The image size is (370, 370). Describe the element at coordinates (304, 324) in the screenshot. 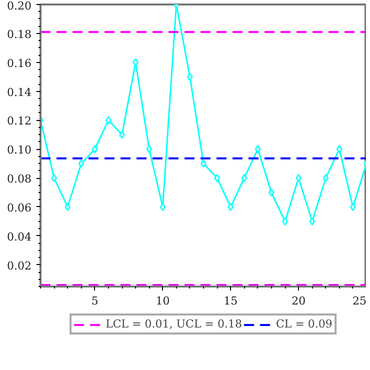

I see `legend-label: CL = 0.09` at that location.